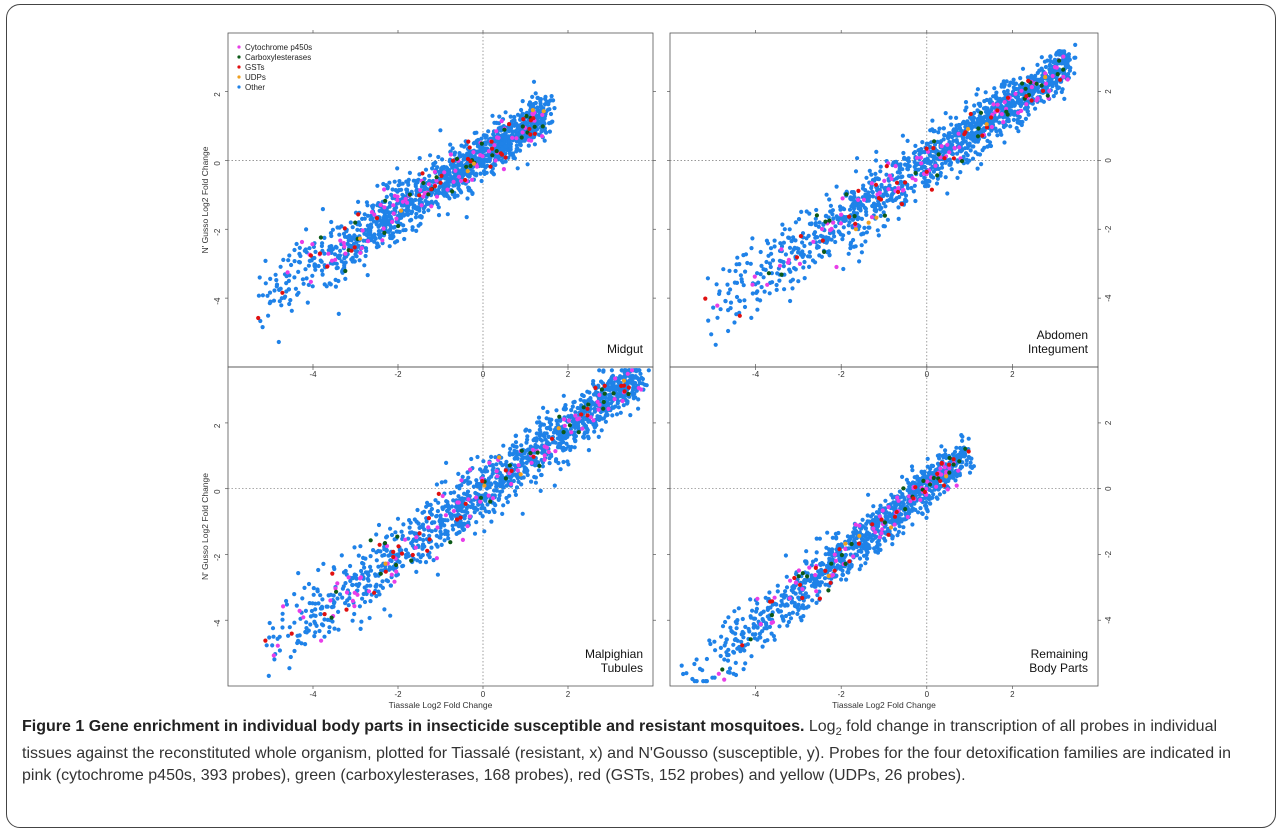  Describe the element at coordinates (622, 668) in the screenshot. I see `panel-label: Tubules` at that location.